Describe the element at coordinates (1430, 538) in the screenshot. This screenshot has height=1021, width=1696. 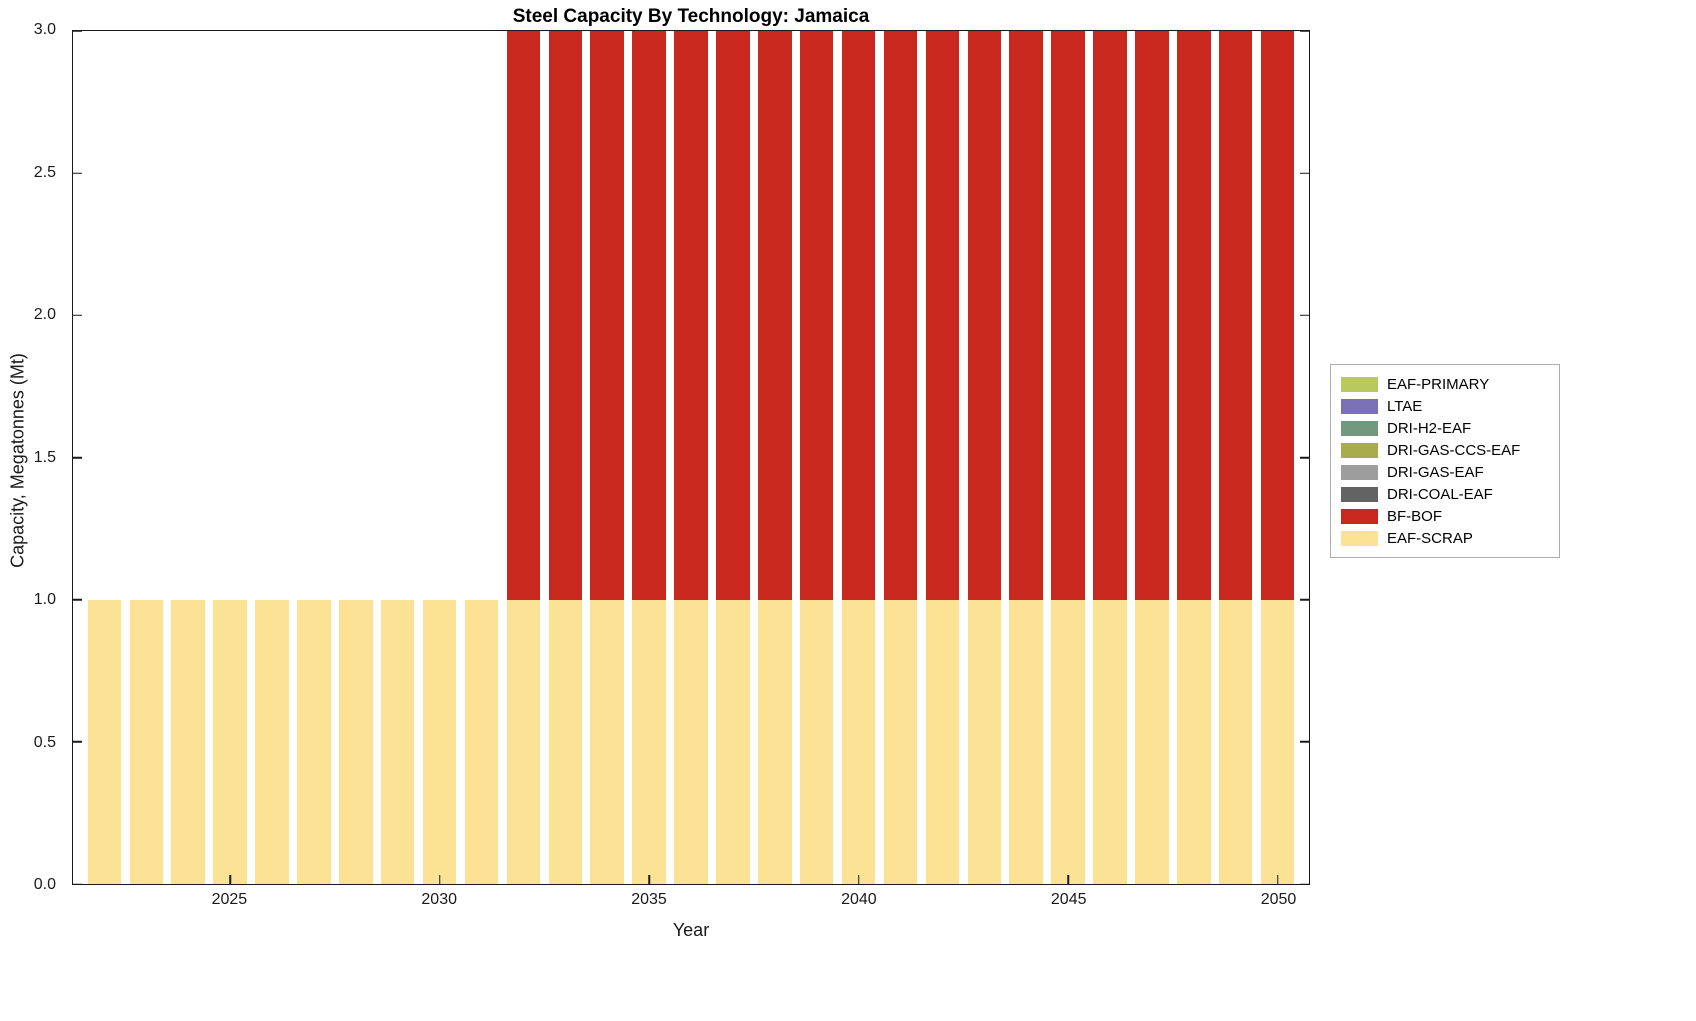
I see `legend-label: EAF-SCRAP` at that location.